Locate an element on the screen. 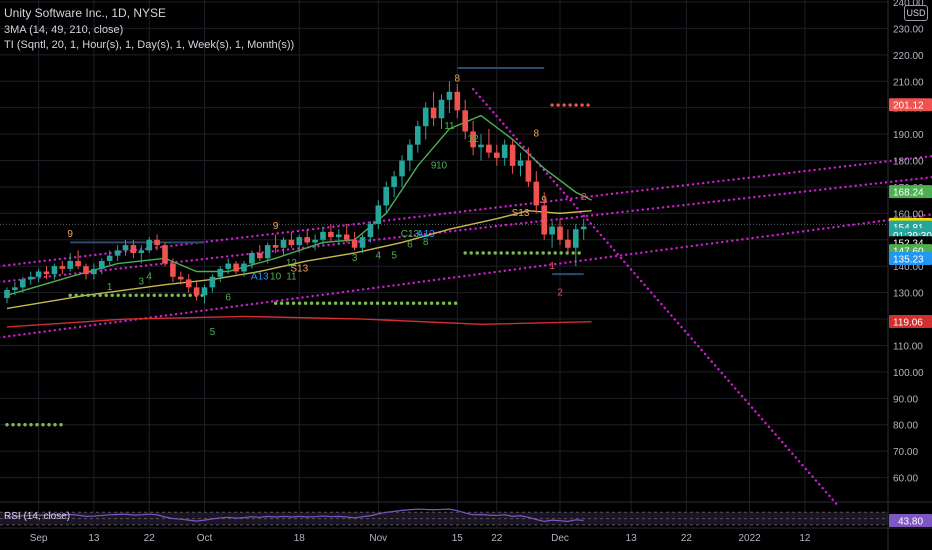 This screenshot has height=550, width=932. legend-moving-averages: 3MA (14, 49, 210, close) is located at coordinates (64, 30).